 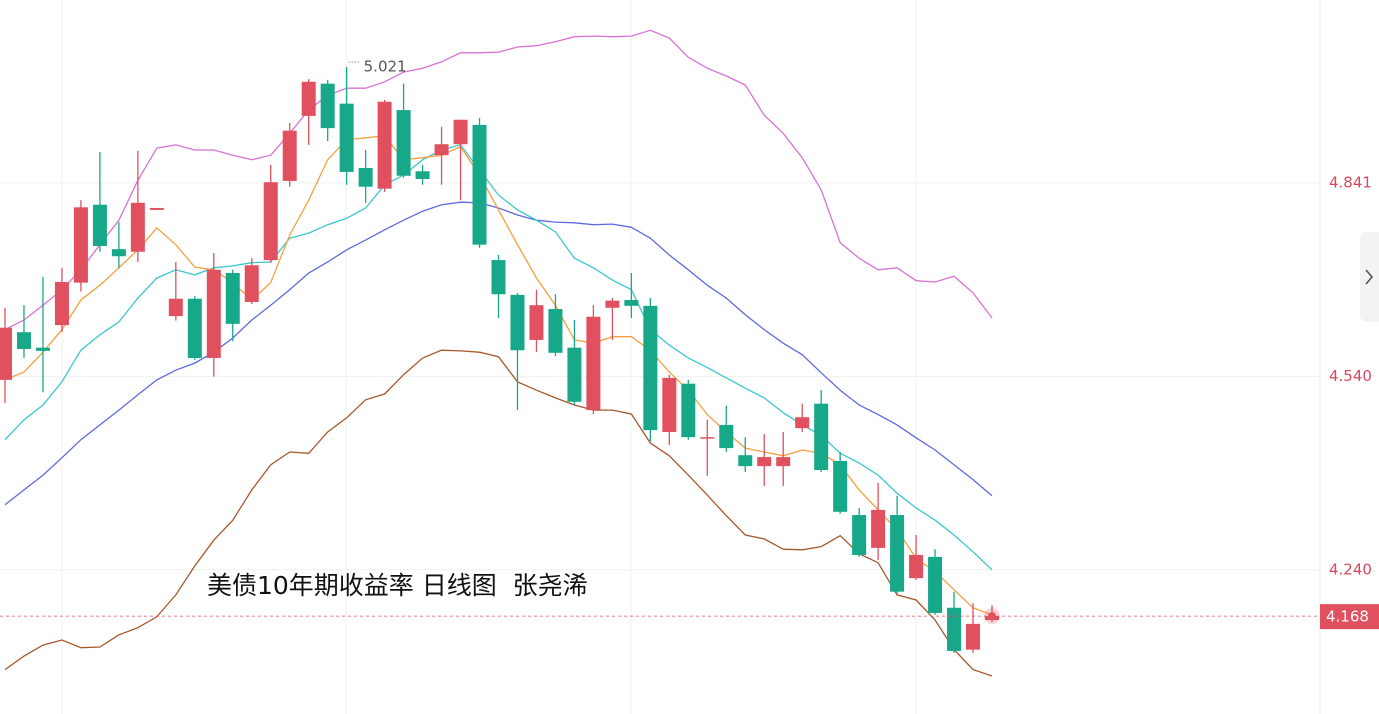 I want to click on side-tab-arrow, so click(x=1369, y=277).